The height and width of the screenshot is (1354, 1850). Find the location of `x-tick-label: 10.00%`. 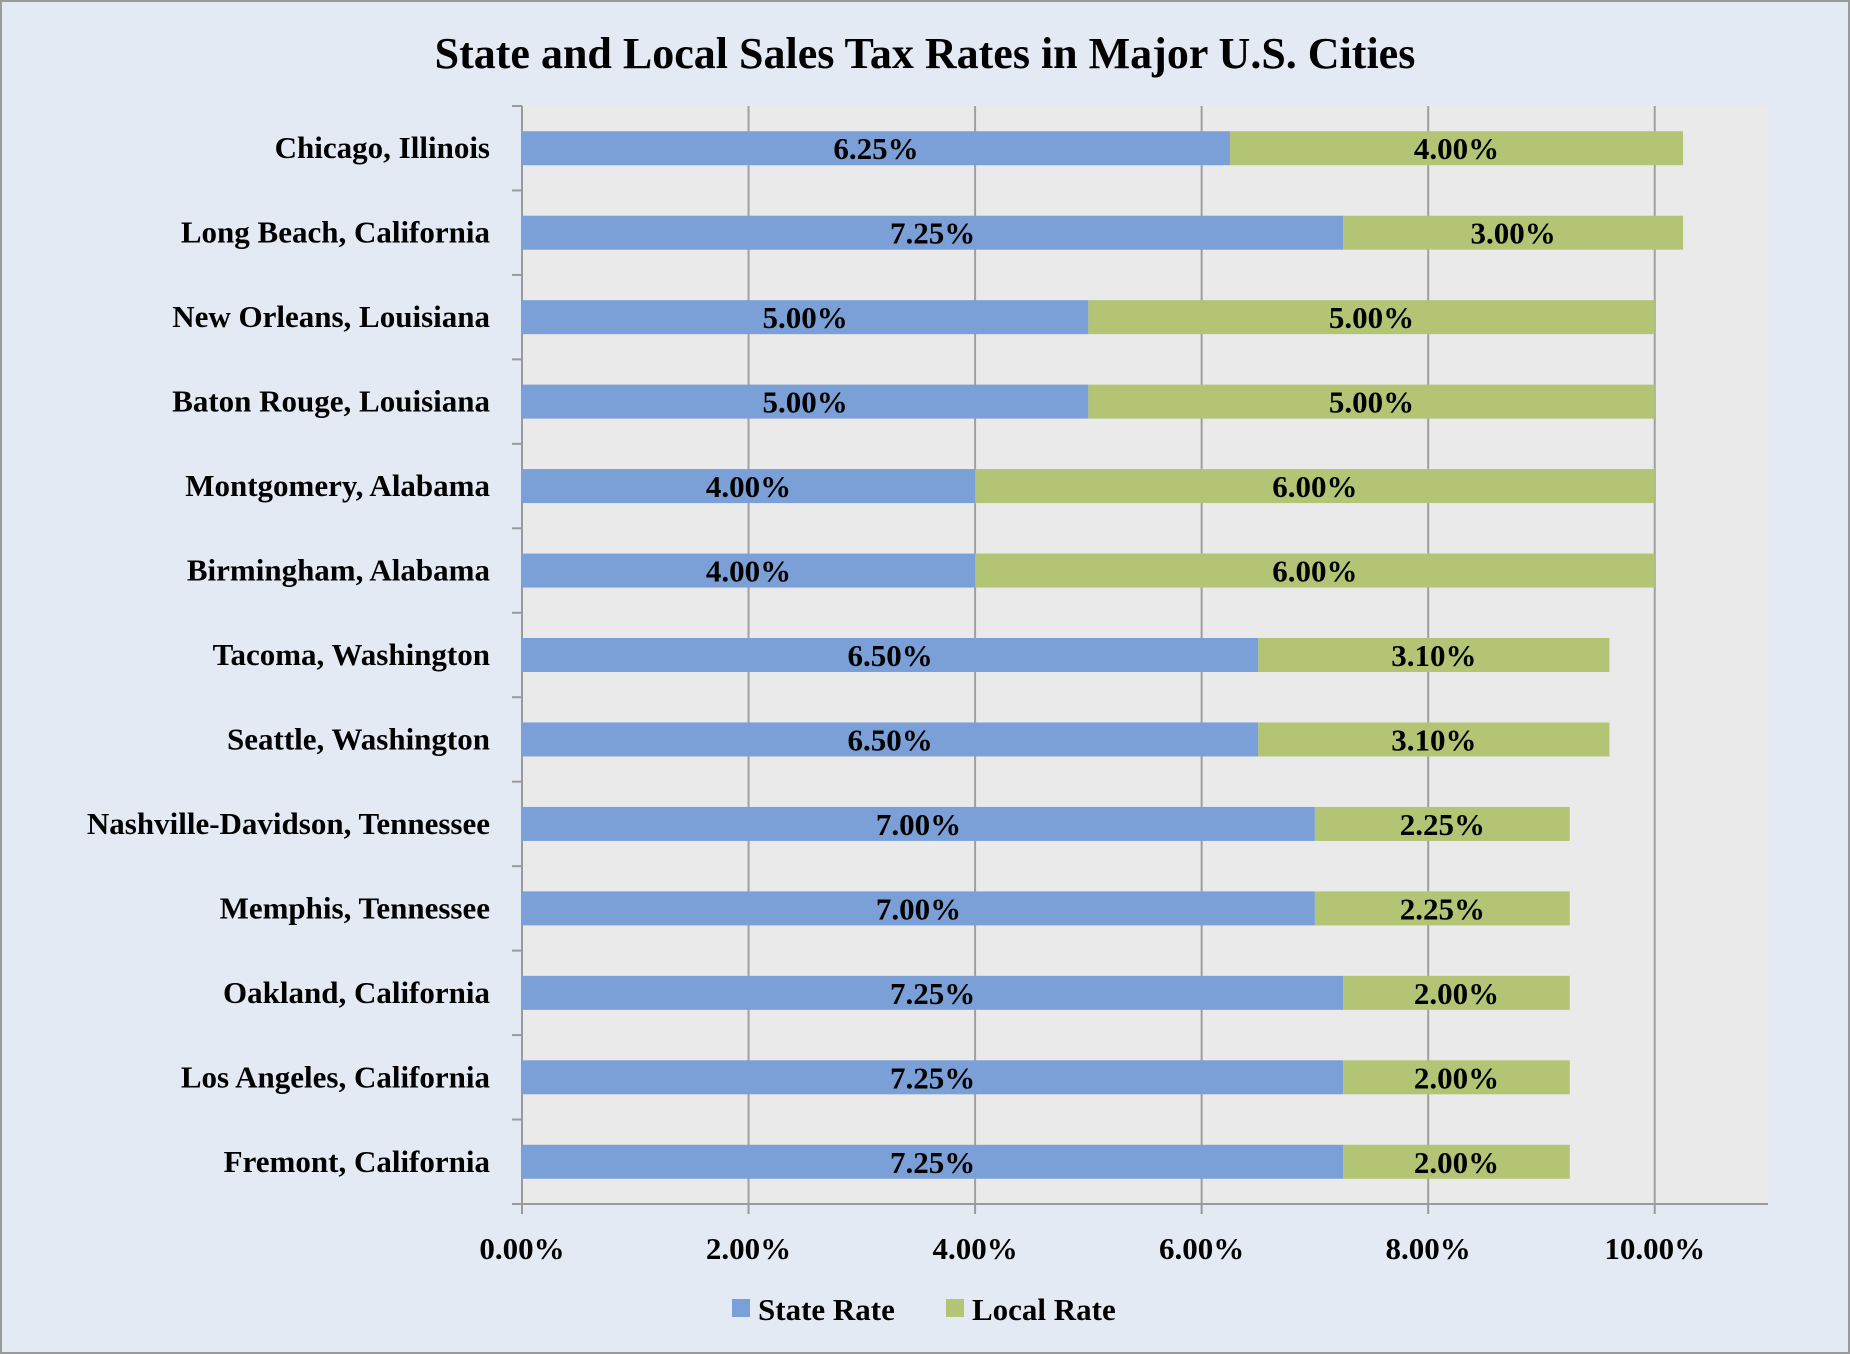

x-tick-label: 10.00% is located at coordinates (1654, 1248).